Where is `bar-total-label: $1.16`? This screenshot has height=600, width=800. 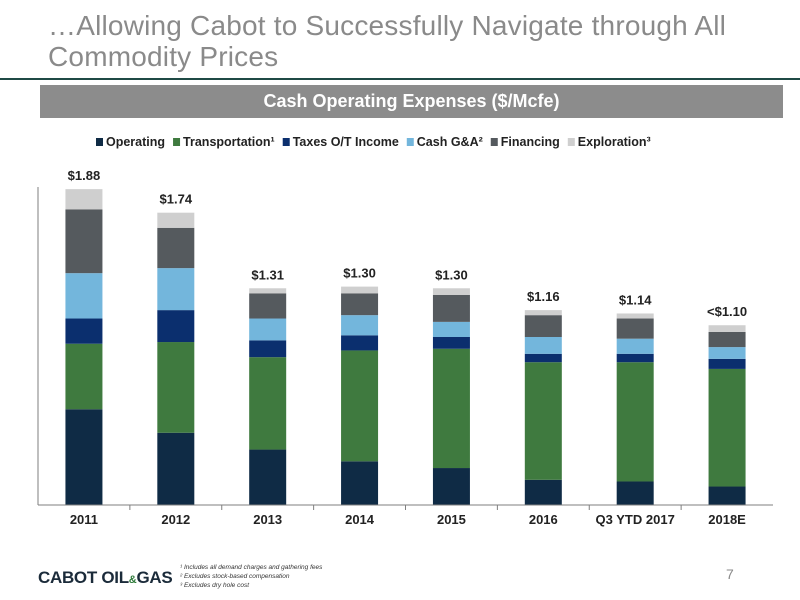 bar-total-label: $1.16 is located at coordinates (543, 296).